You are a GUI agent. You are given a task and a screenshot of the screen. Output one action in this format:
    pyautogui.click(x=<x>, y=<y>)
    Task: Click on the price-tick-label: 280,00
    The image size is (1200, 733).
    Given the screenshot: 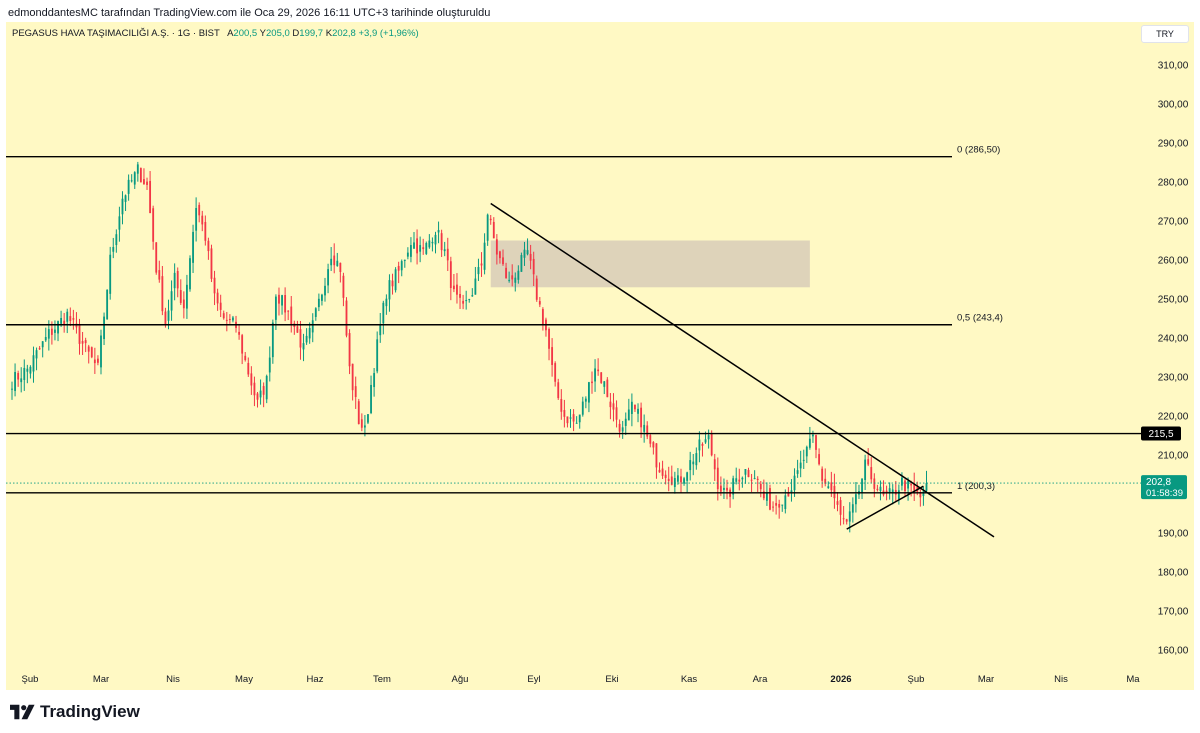 What is the action you would take?
    pyautogui.click(x=1173, y=183)
    